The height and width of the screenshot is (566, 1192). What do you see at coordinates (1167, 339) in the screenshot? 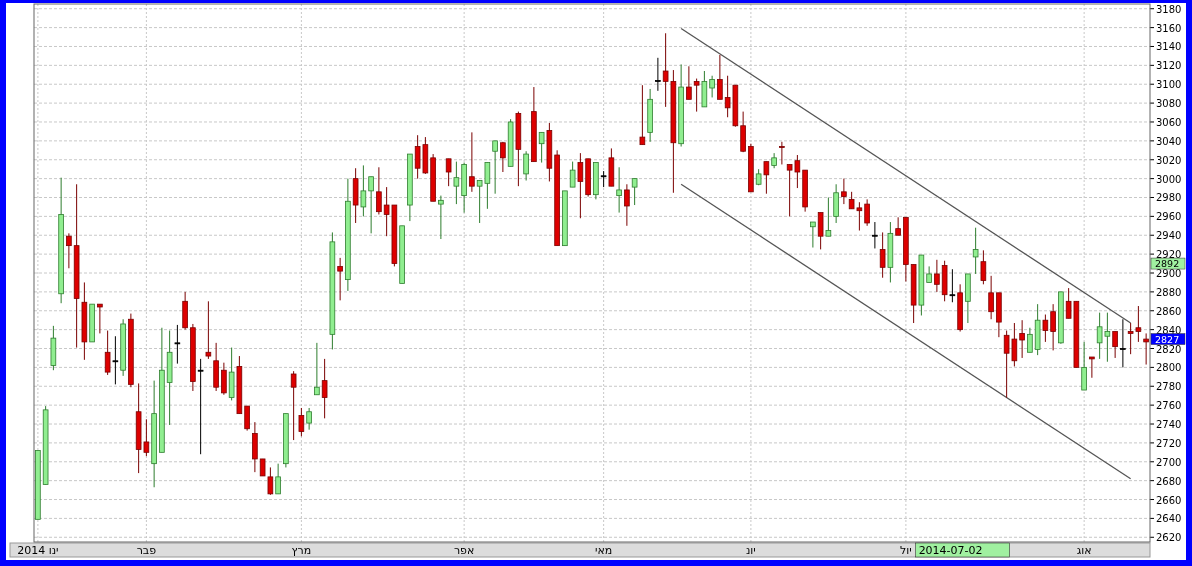
I see `text: 2827` at bounding box center [1167, 339].